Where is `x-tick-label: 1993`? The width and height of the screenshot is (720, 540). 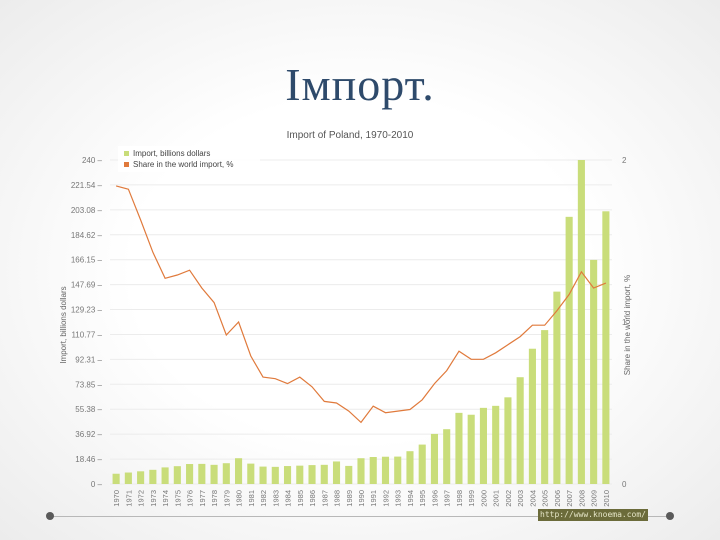 x-tick-label: 1993 is located at coordinates (398, 498).